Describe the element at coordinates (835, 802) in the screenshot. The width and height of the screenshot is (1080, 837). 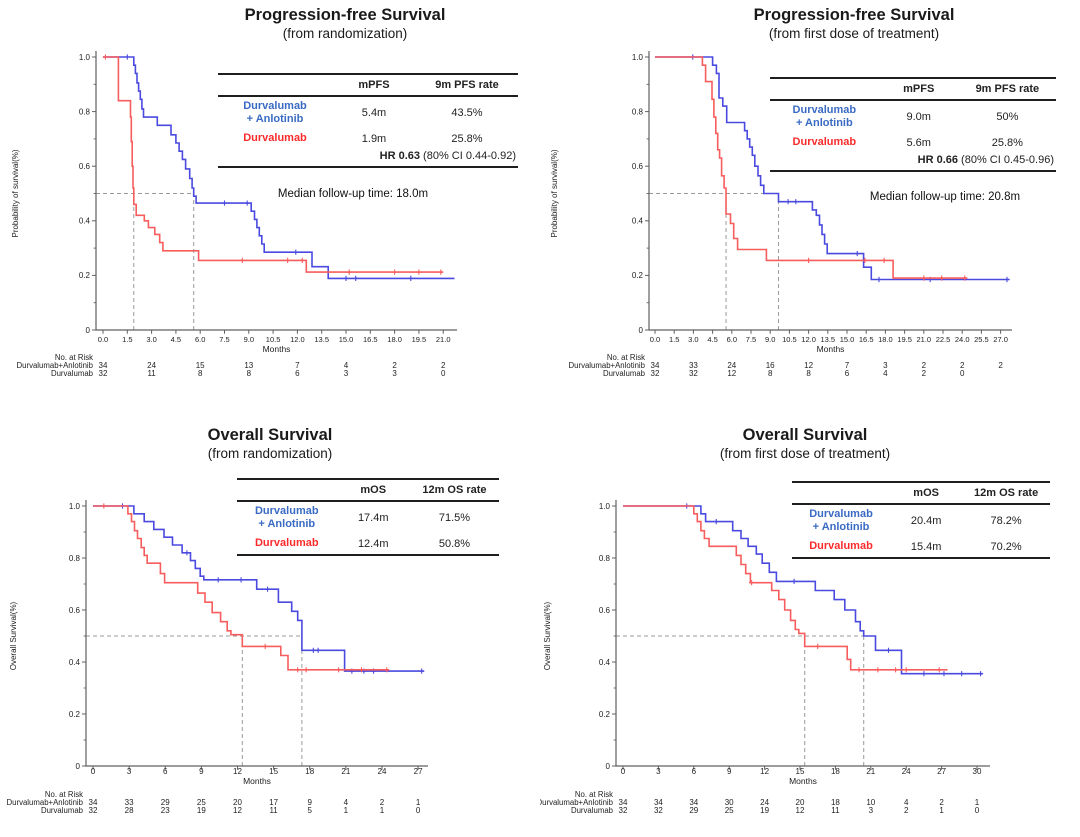
I see `at-risk-value: 18` at that location.